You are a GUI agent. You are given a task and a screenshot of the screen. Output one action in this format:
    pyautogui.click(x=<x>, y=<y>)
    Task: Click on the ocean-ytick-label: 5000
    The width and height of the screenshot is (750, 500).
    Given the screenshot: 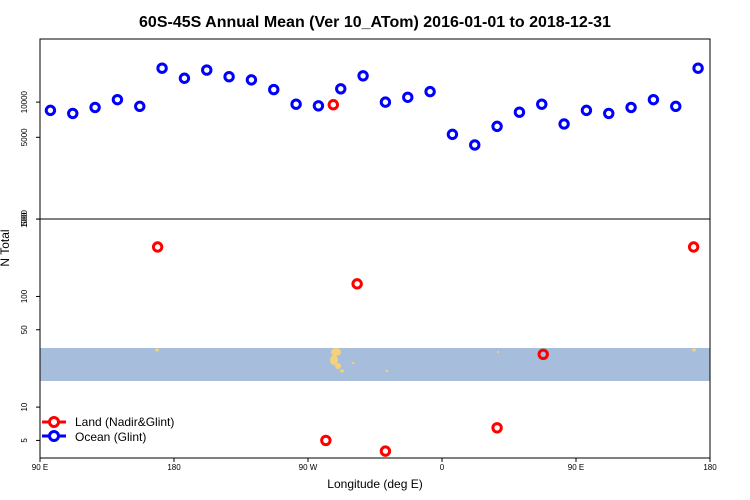 What is the action you would take?
    pyautogui.click(x=24, y=137)
    